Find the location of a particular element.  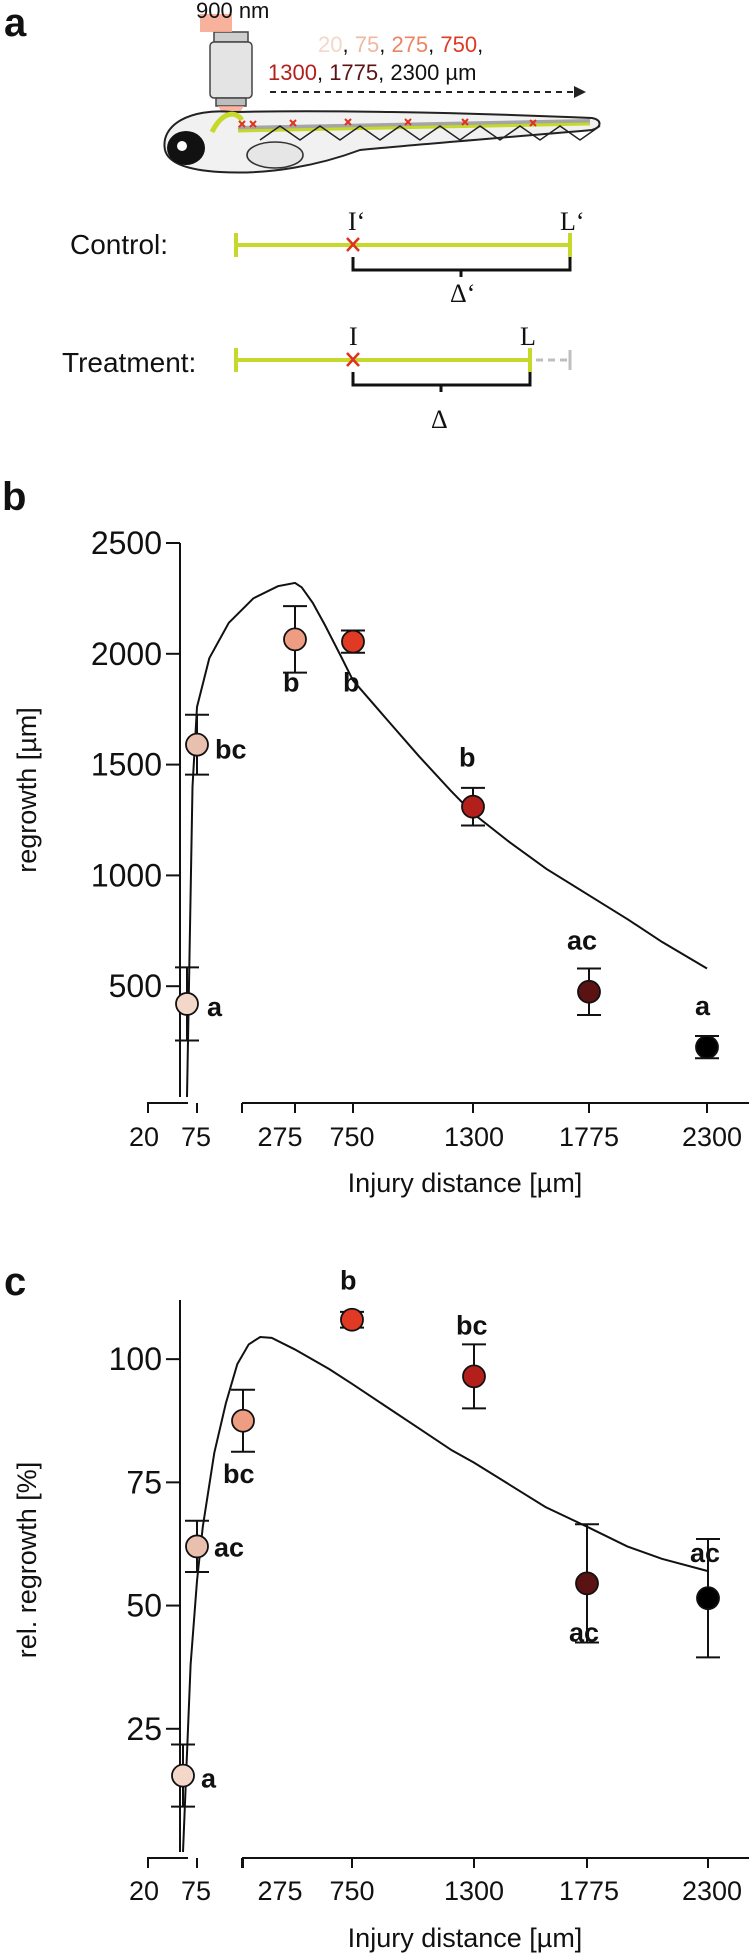

treatment-injury-mark is located at coordinates (353, 359).